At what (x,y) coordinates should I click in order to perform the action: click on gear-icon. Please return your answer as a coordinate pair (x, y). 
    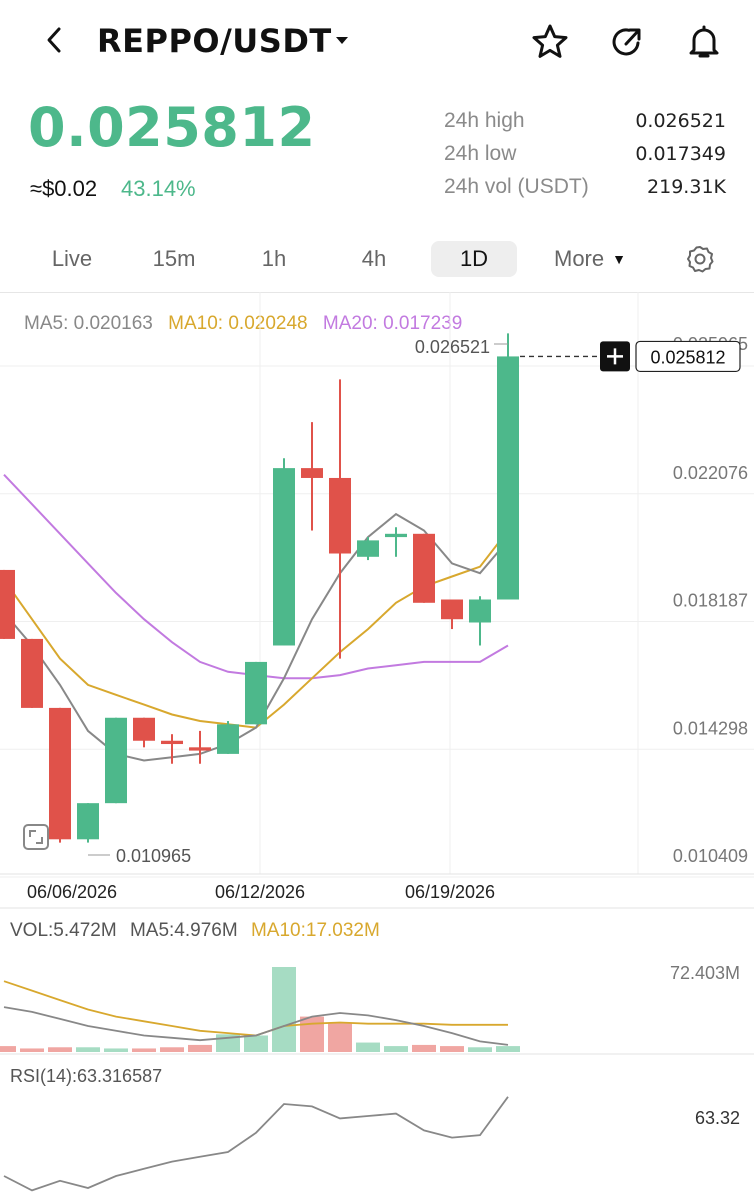
    Looking at the image, I should click on (700, 259).